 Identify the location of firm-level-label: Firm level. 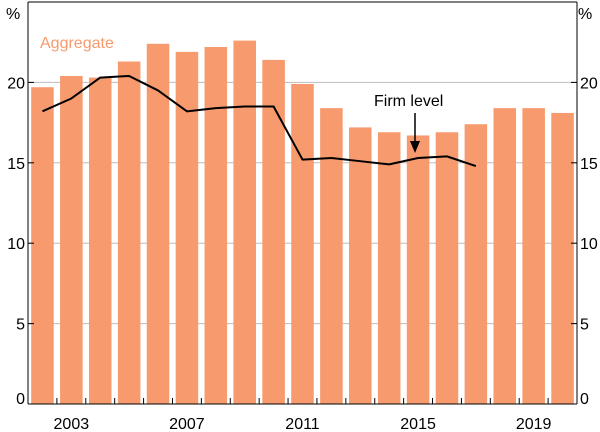
(408, 101).